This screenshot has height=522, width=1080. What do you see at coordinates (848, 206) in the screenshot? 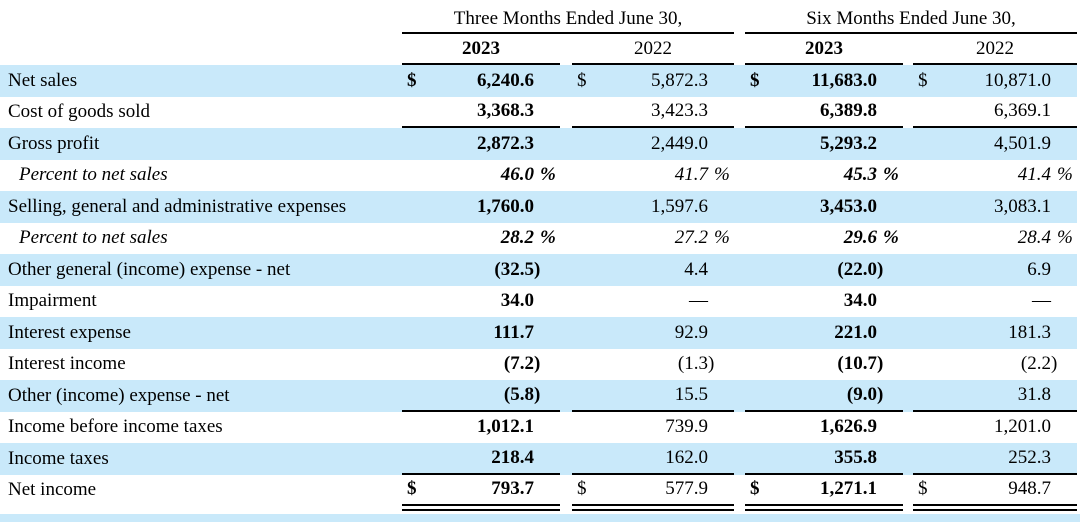
I see `value-number: 3,453.0` at bounding box center [848, 206].